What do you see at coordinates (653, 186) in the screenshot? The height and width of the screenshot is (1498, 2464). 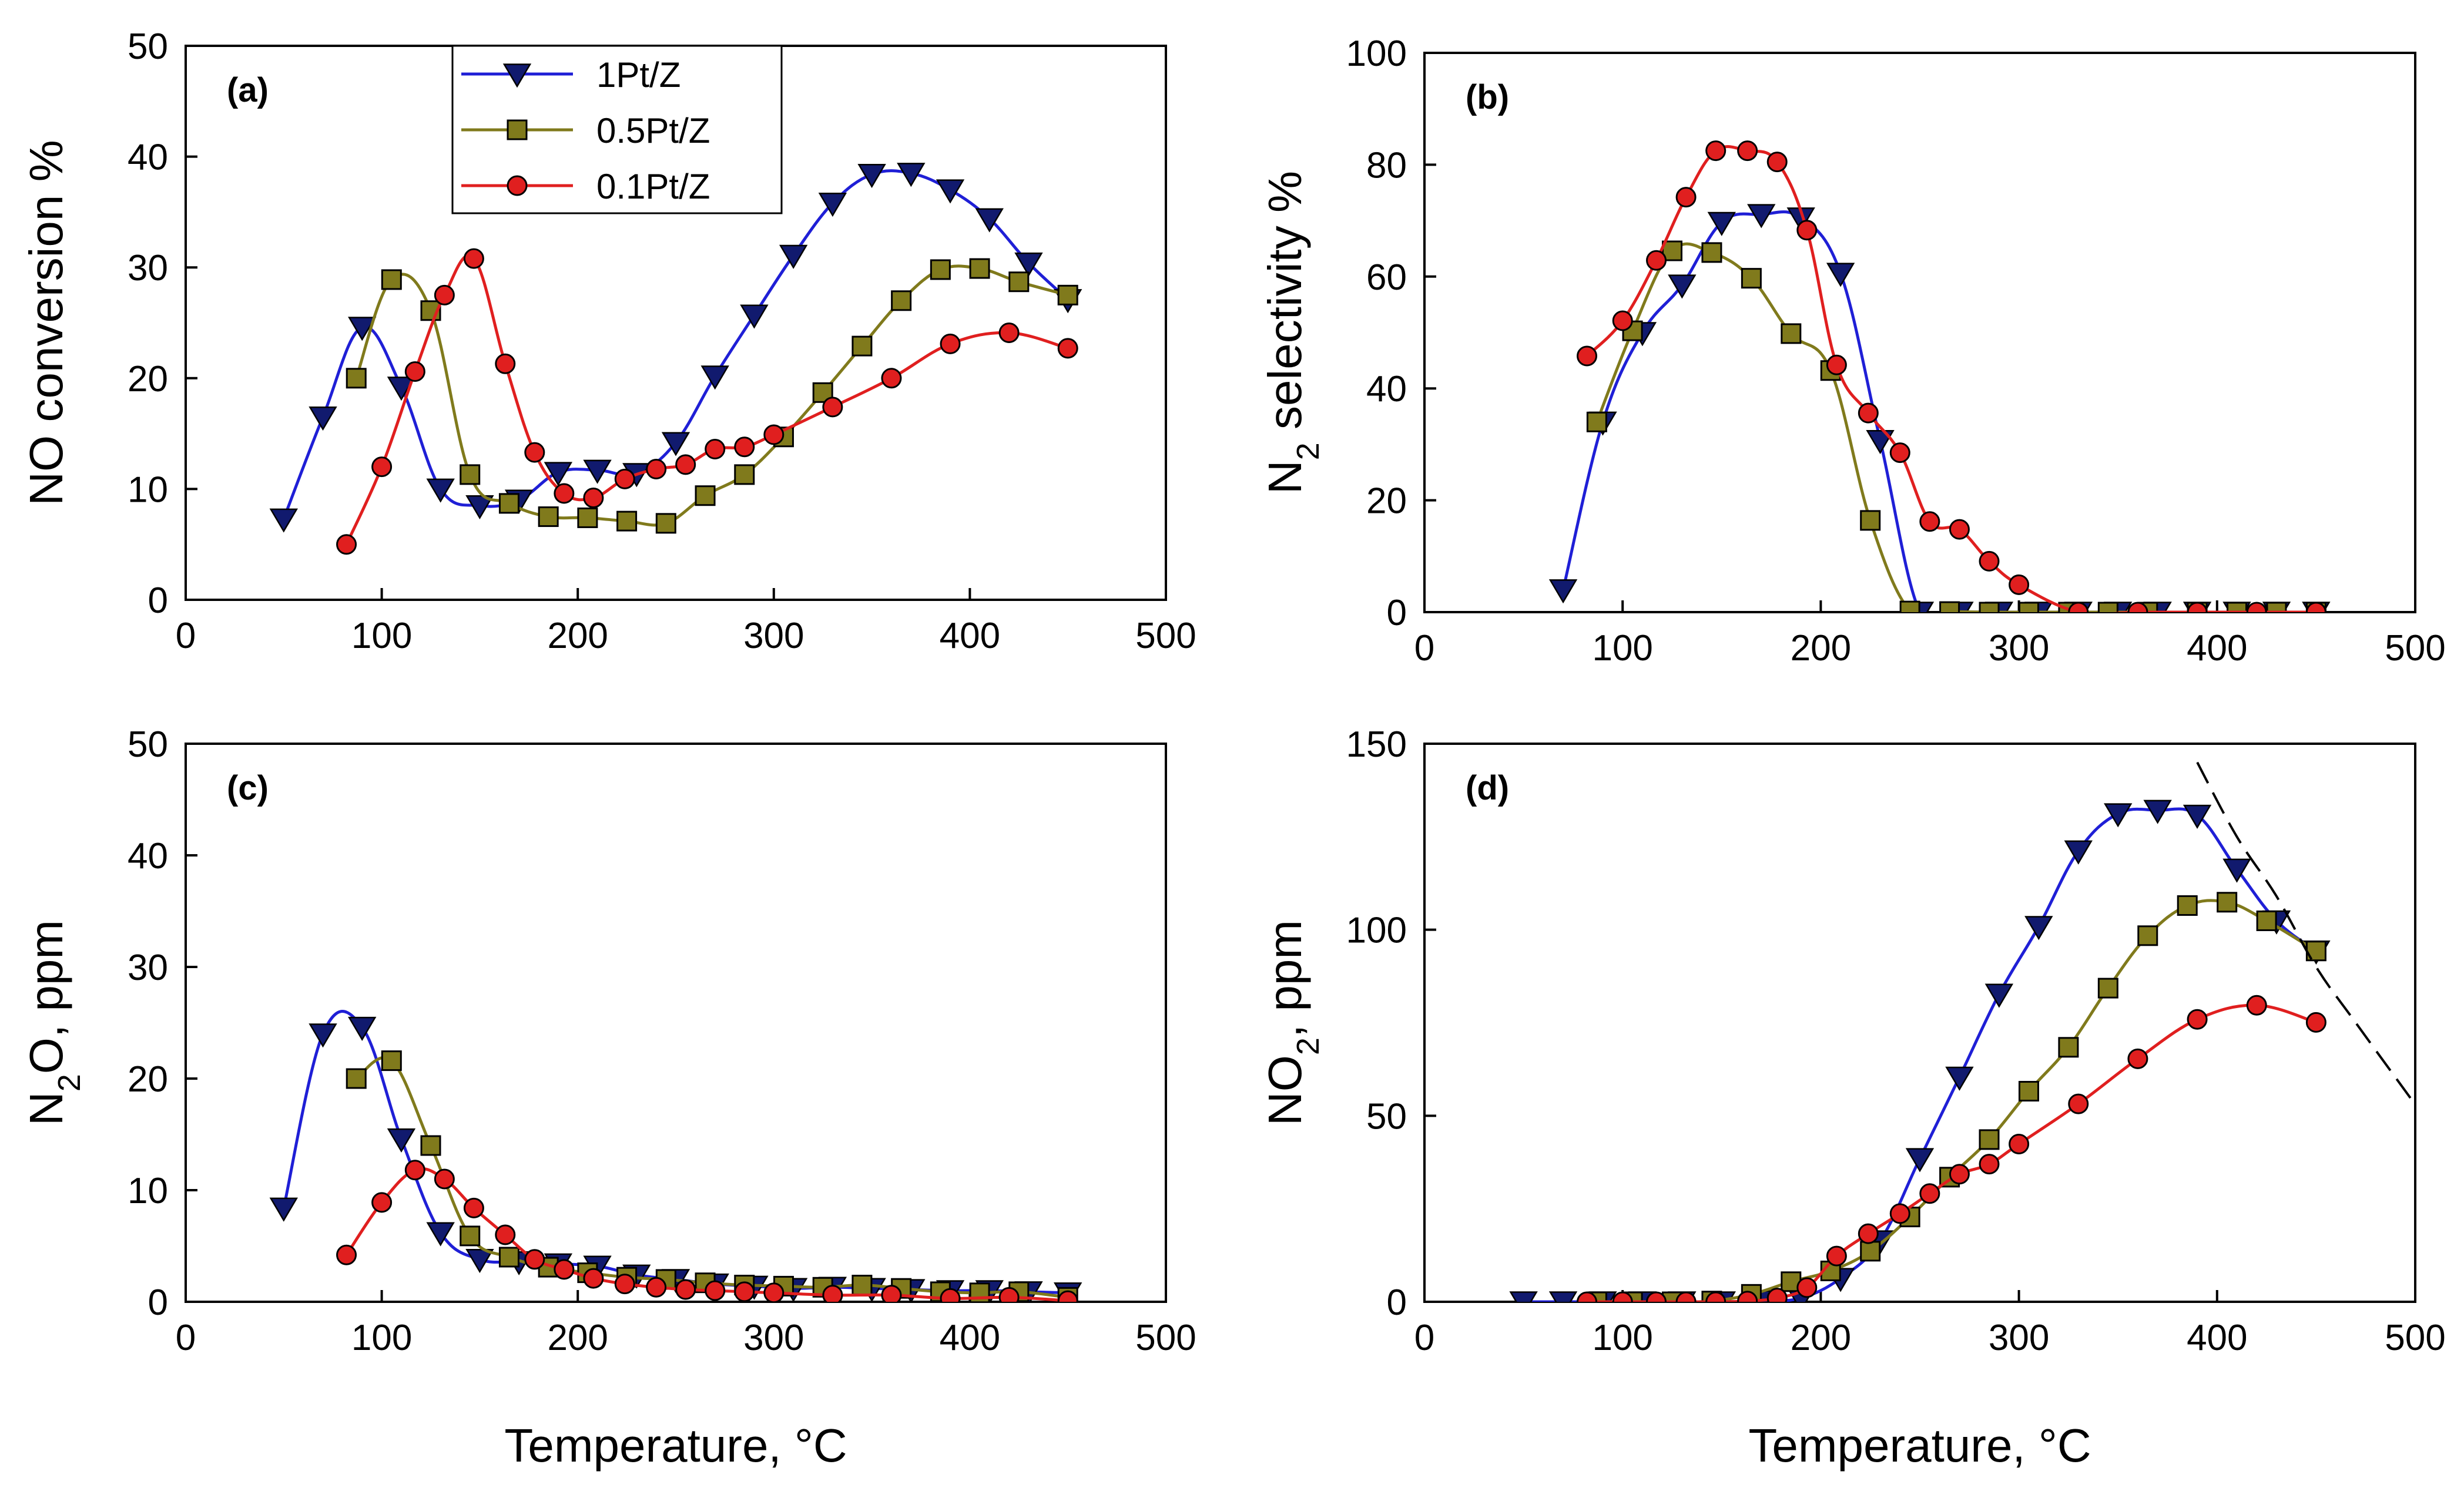 I see `legend-label: 0.1Pt/Z` at bounding box center [653, 186].